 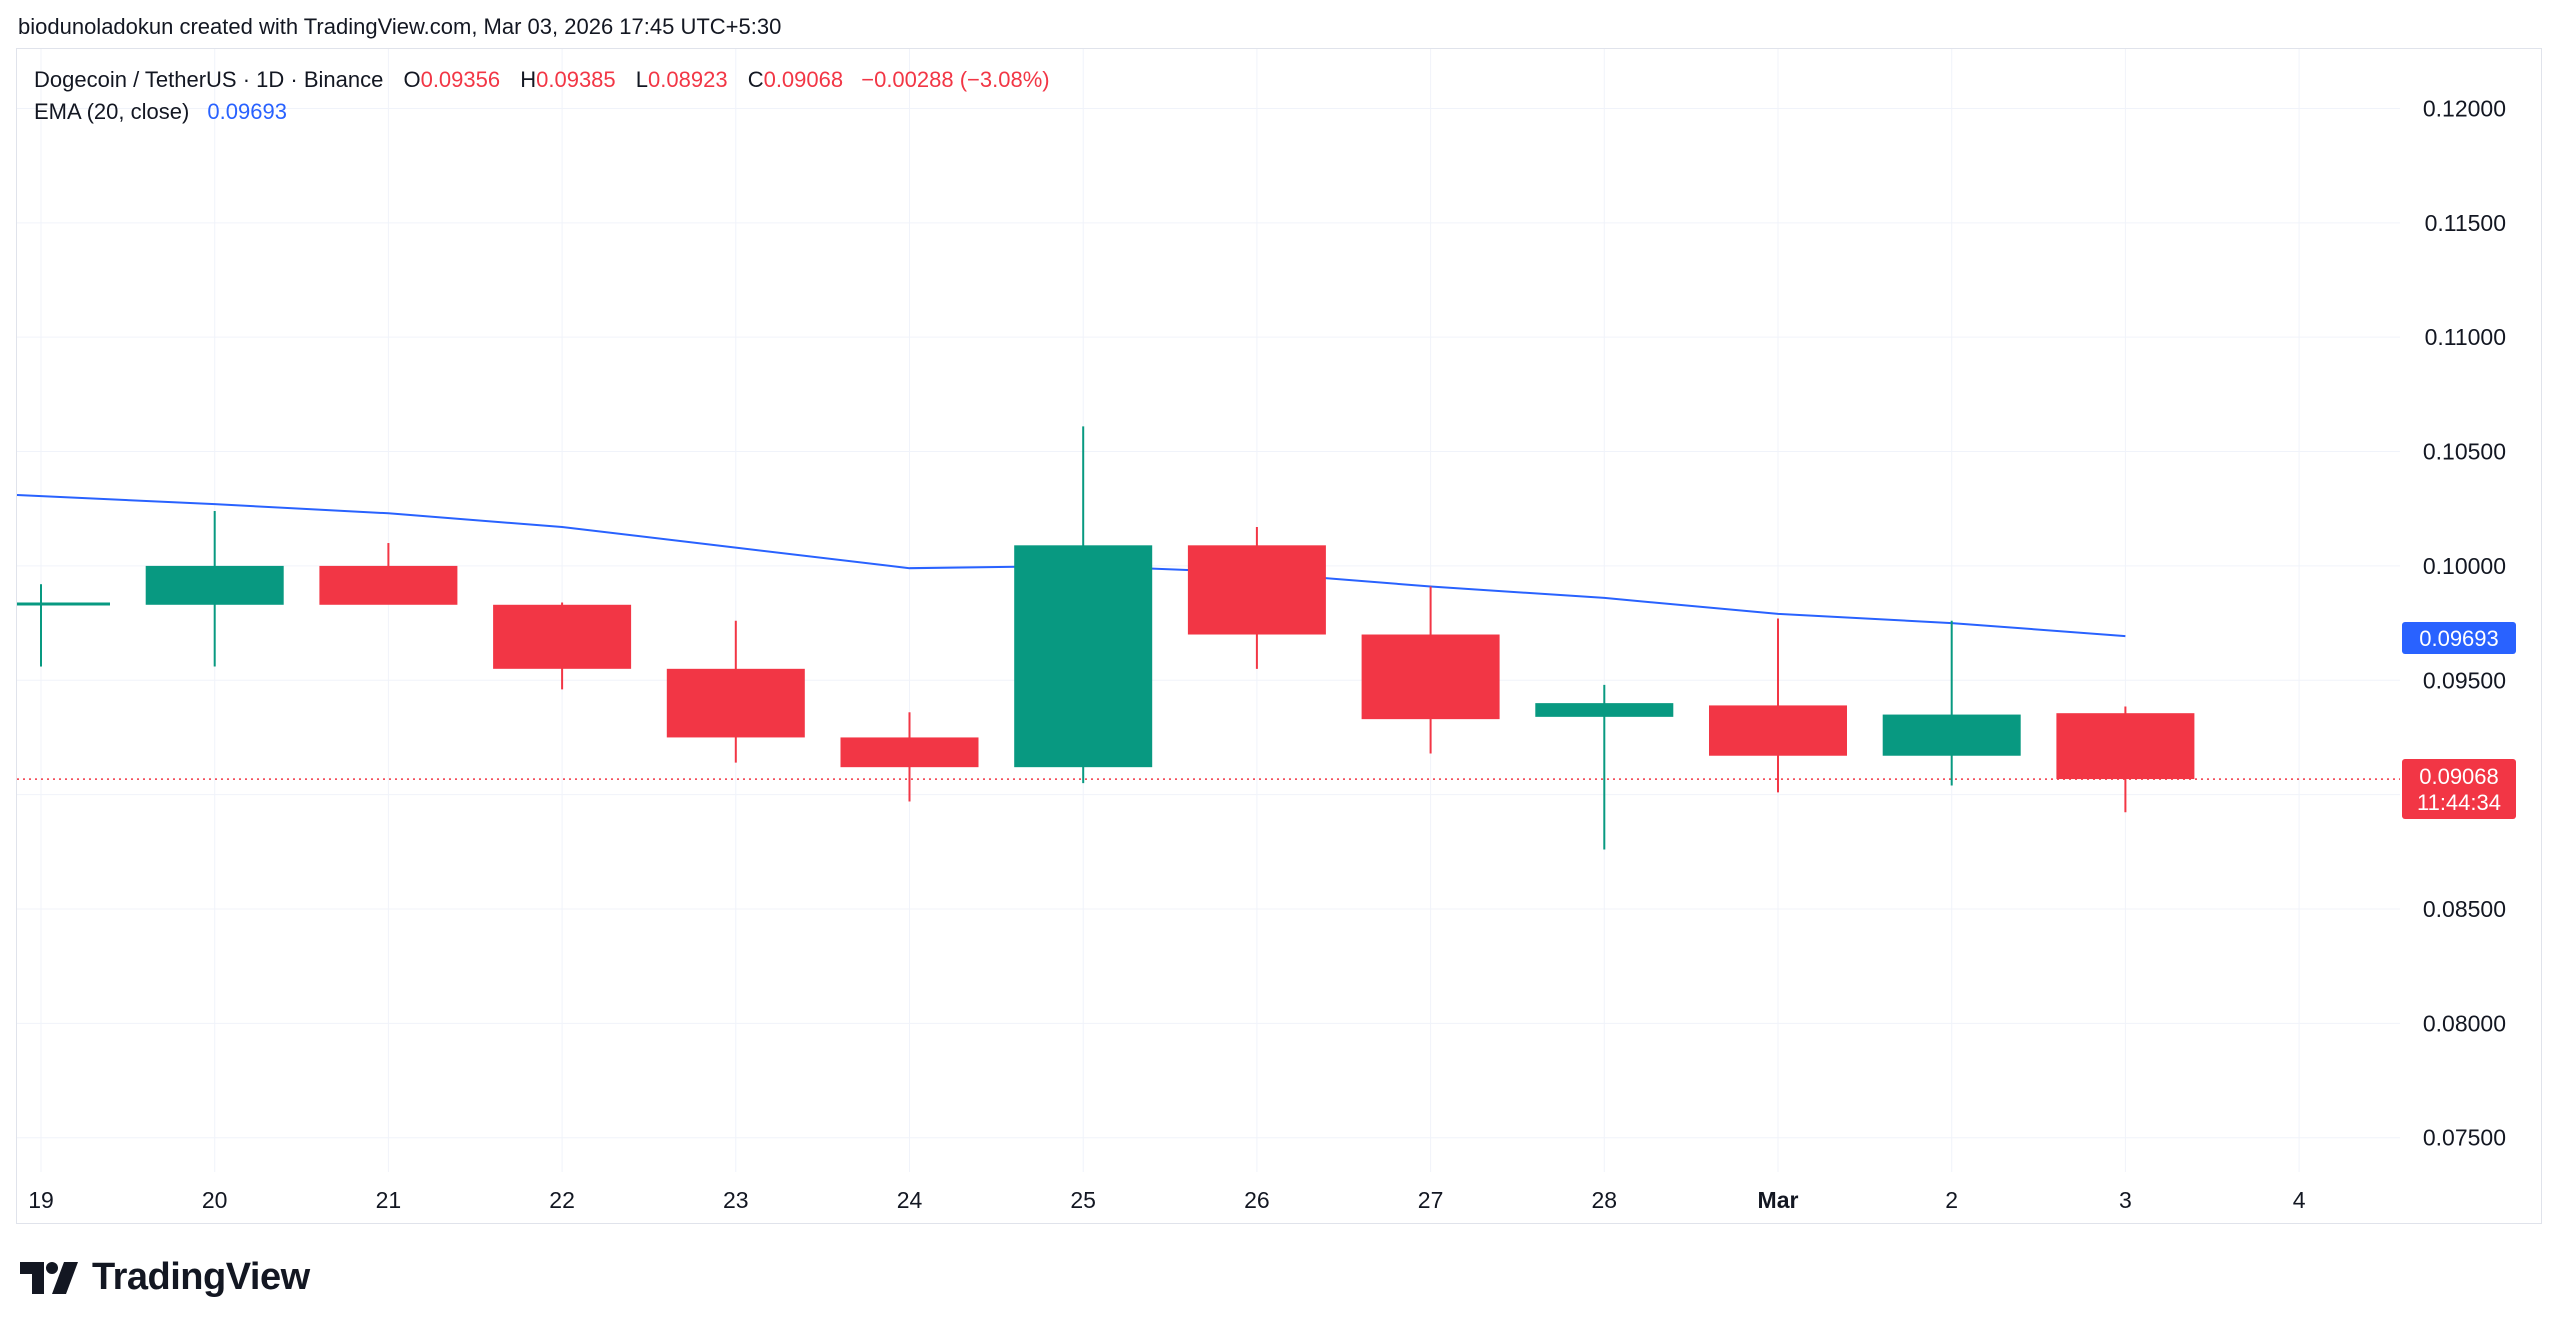 I want to click on tradingview-wordmark: TradingView, so click(x=201, y=1277).